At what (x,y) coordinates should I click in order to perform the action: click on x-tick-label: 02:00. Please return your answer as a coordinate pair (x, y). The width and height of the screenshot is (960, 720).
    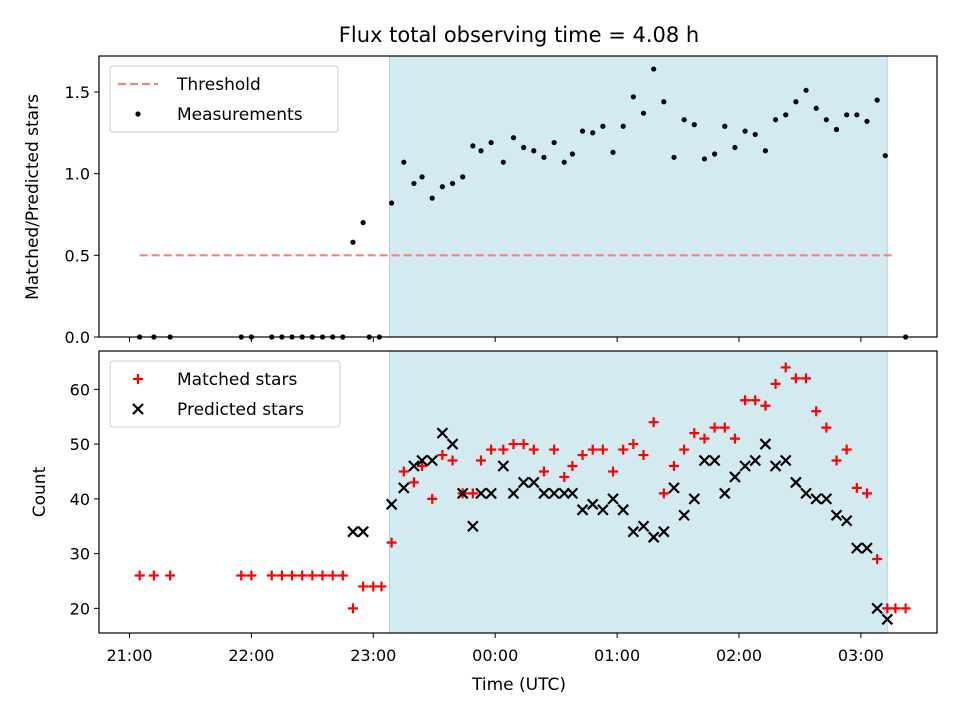
    Looking at the image, I should click on (739, 655).